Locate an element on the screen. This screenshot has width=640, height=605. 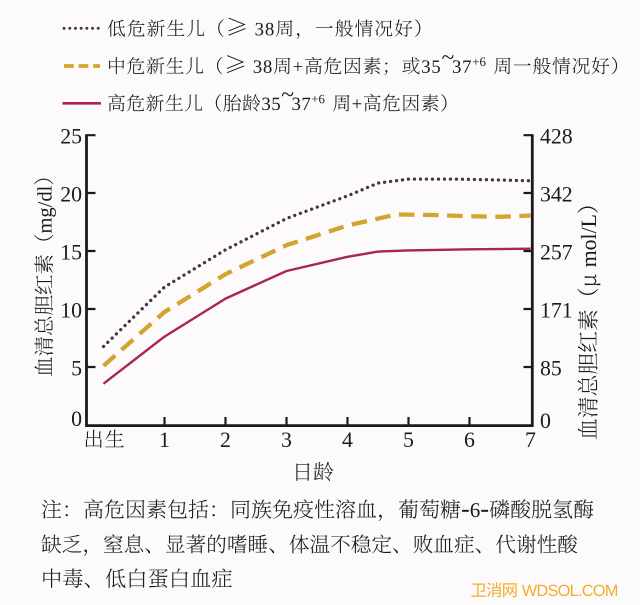
svg-text: 15 is located at coordinates (71, 252).